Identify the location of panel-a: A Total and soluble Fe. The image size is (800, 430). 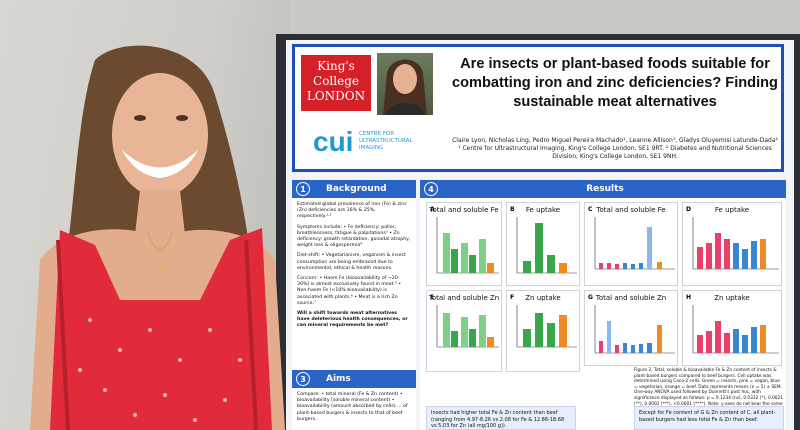
(464, 244).